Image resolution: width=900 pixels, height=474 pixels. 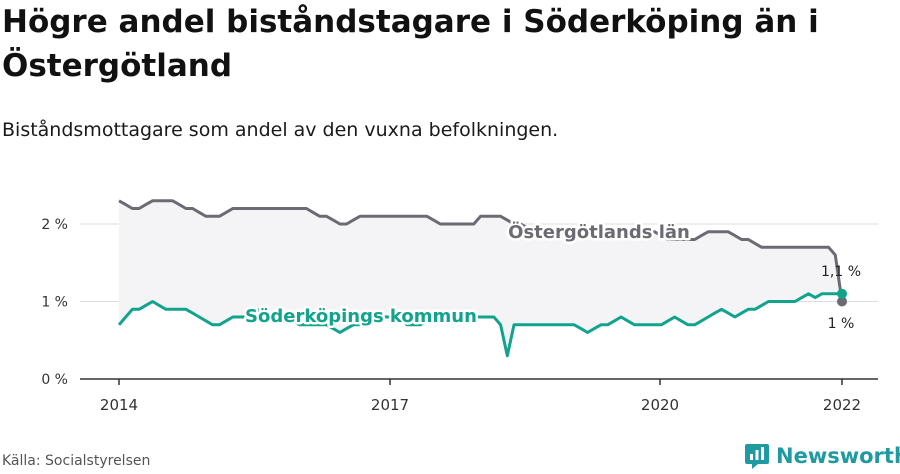 I want to click on newsworthy-logo-icon, so click(x=757, y=456).